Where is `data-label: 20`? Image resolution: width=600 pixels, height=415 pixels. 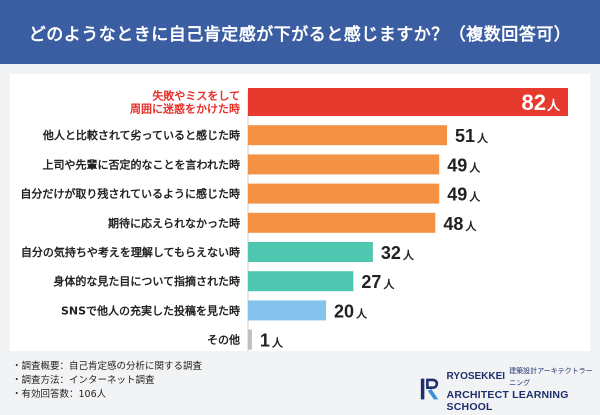 data-label: 20 is located at coordinates (344, 311).